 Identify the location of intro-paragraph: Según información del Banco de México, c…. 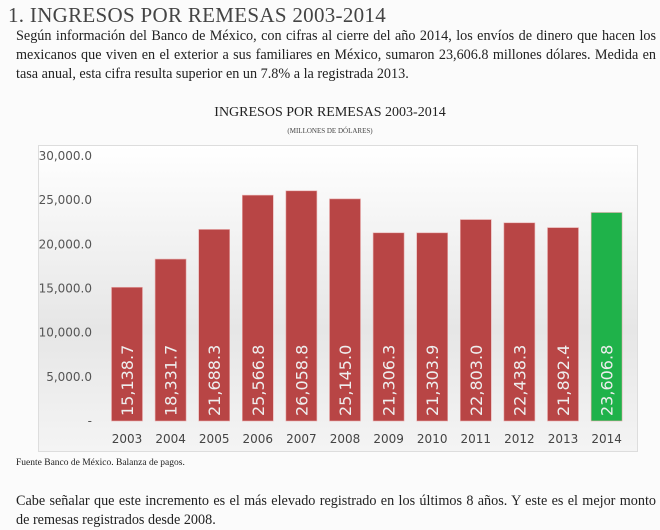
(336, 55).